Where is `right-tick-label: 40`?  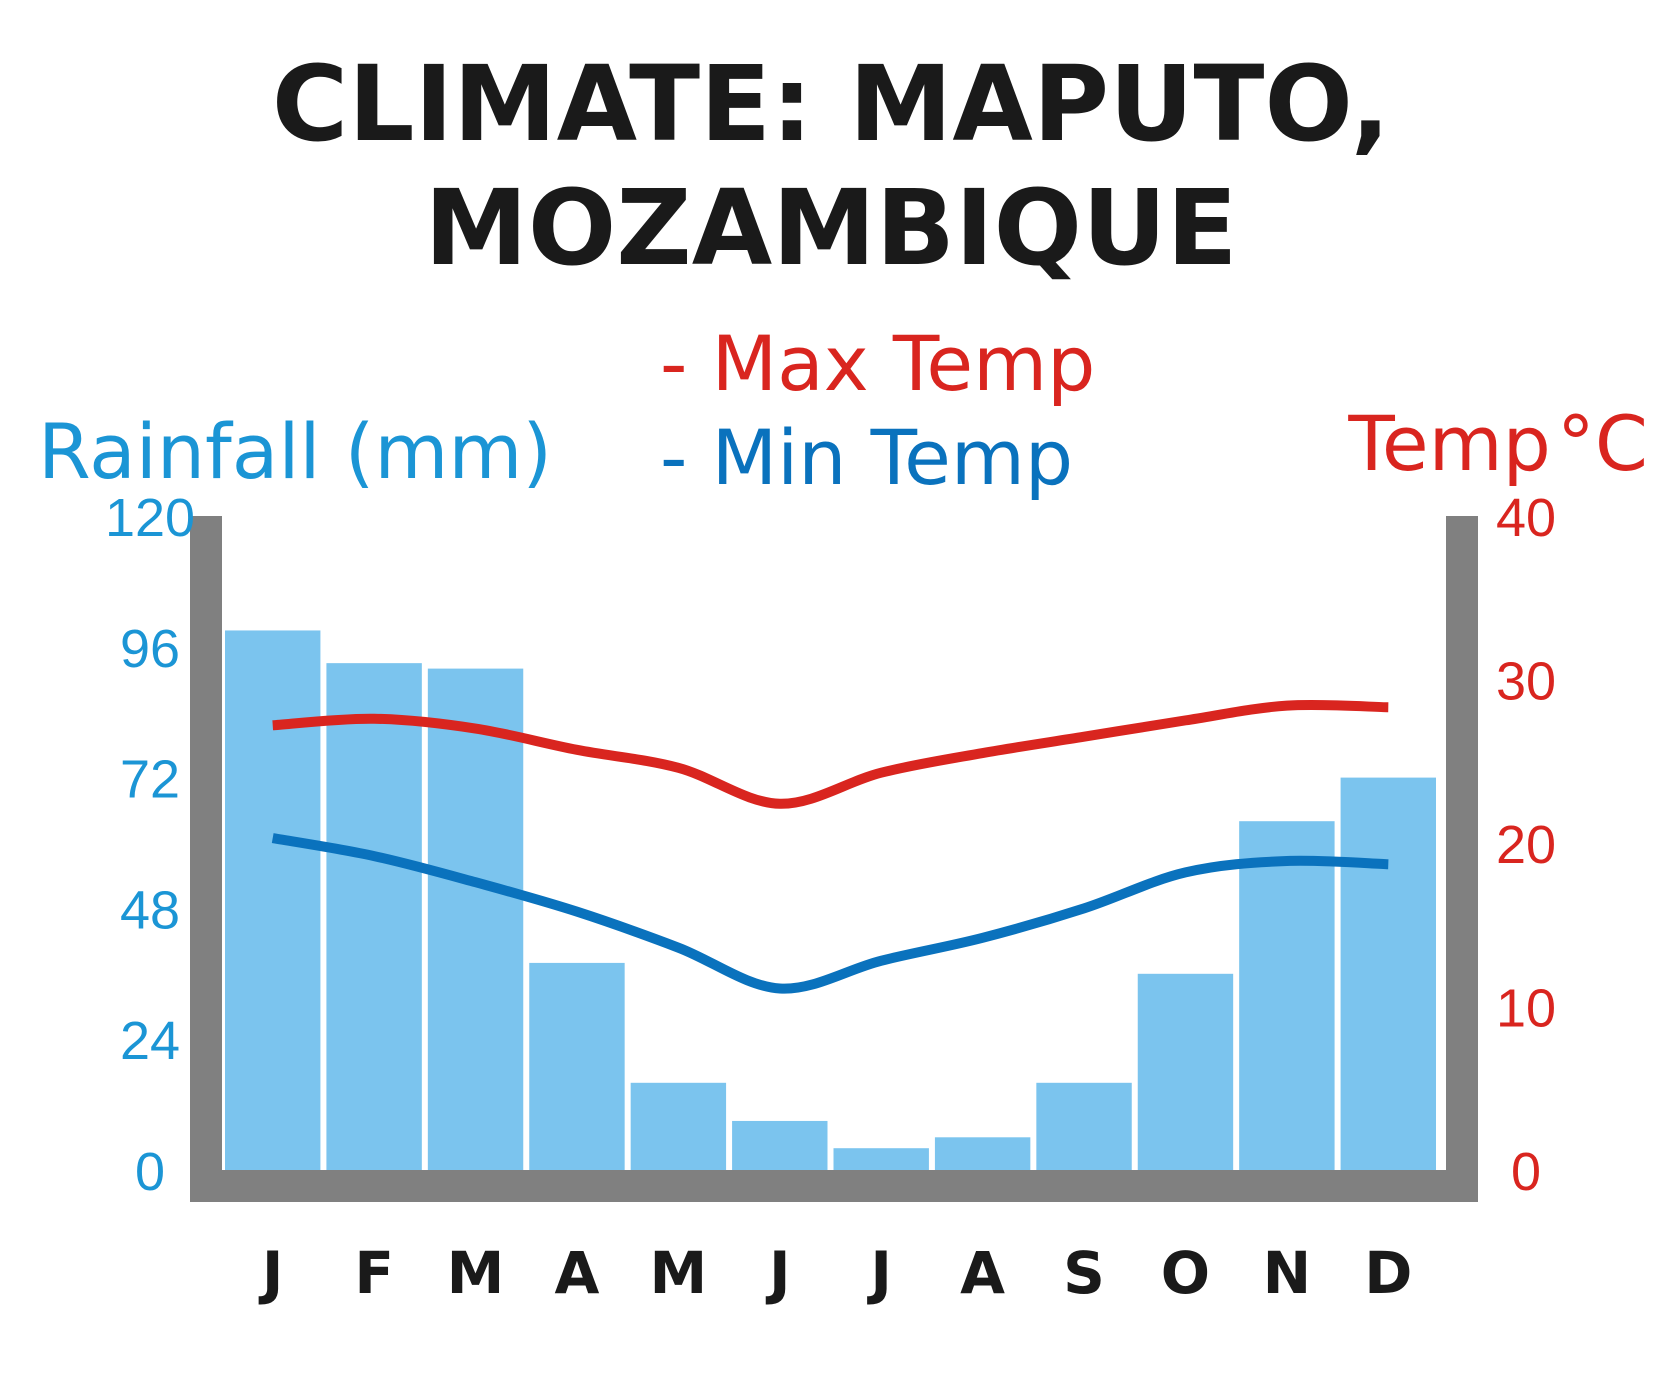 right-tick-label: 40 is located at coordinates (1526, 518).